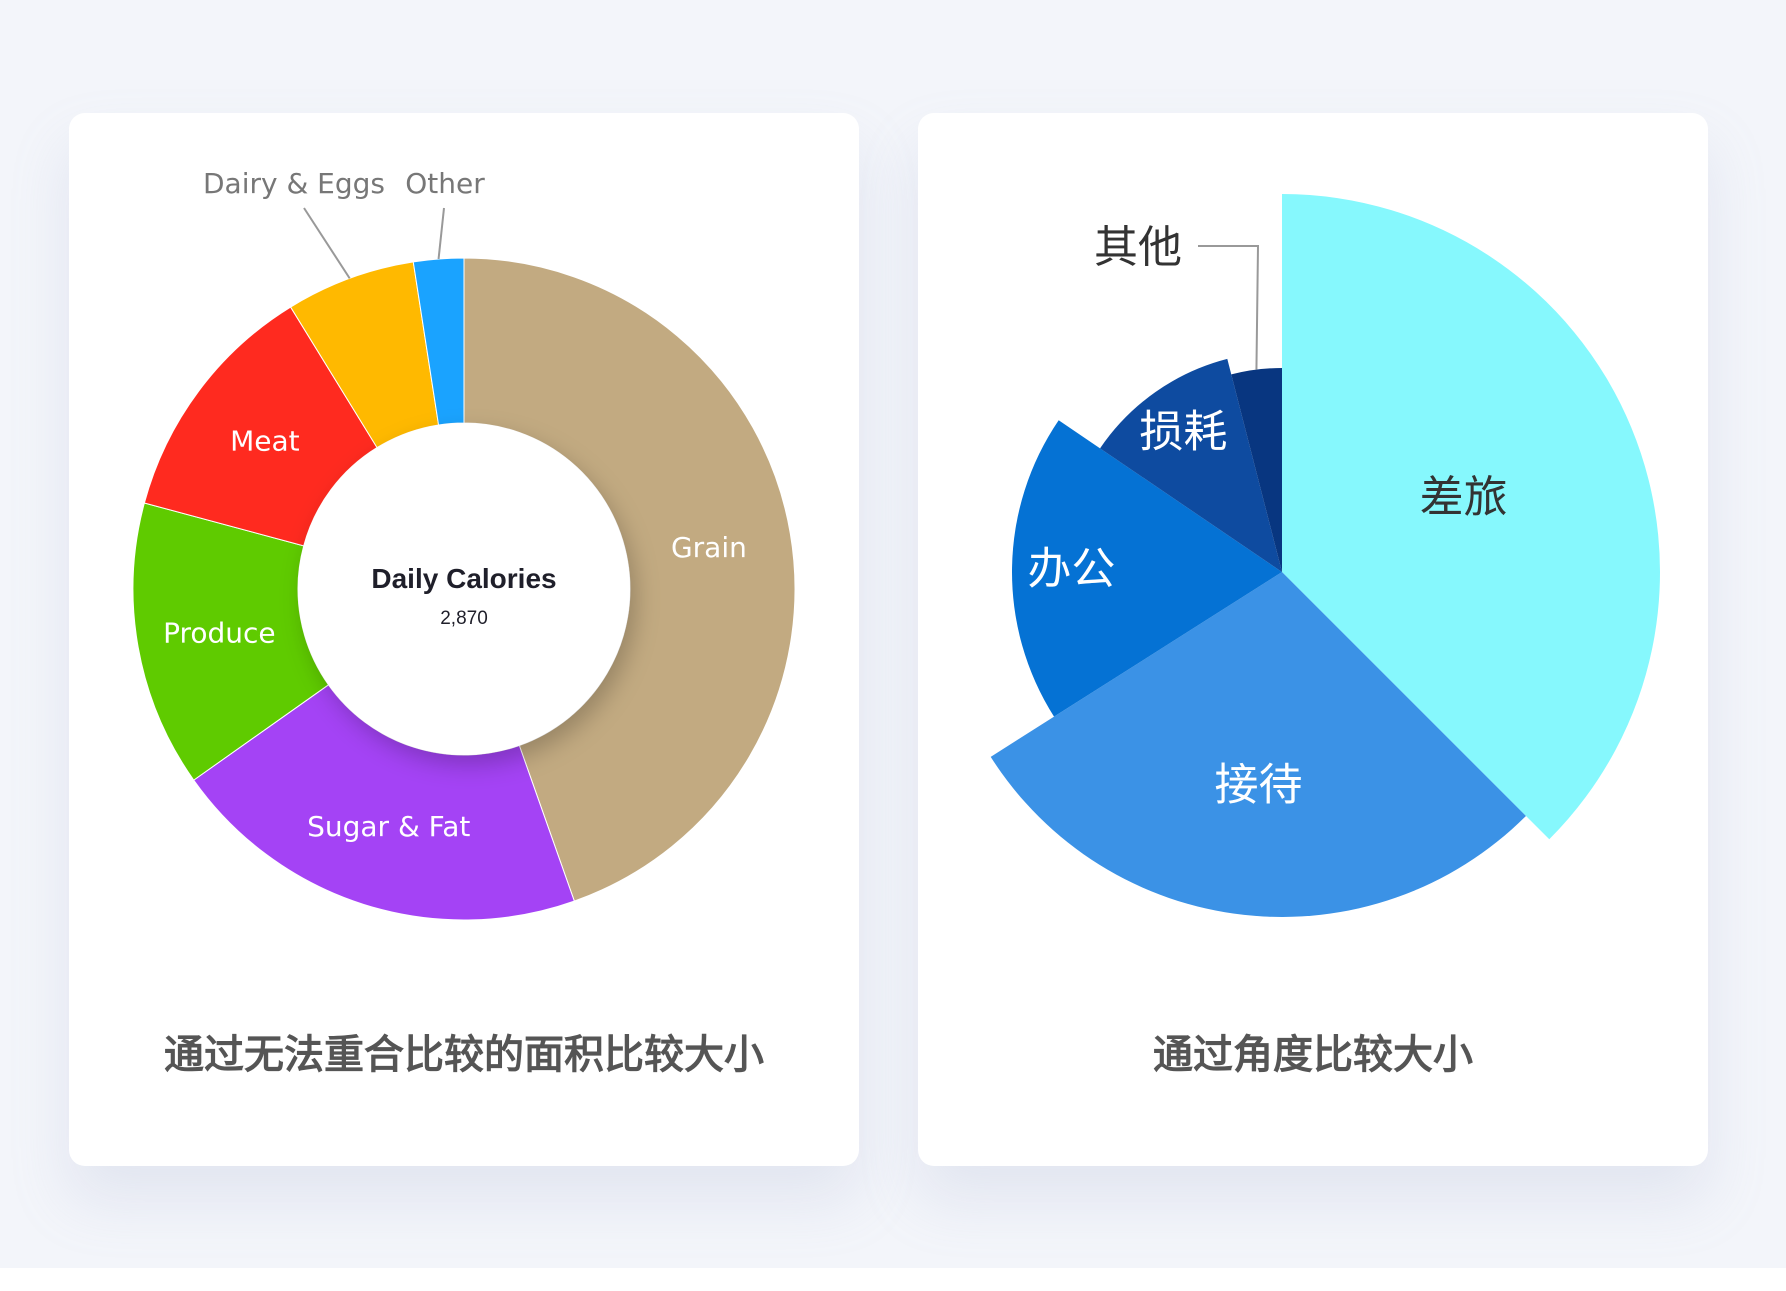 The width and height of the screenshot is (1786, 1291). Describe the element at coordinates (327, 243) in the screenshot. I see `donut-leader-dairy-and-eggs` at that location.